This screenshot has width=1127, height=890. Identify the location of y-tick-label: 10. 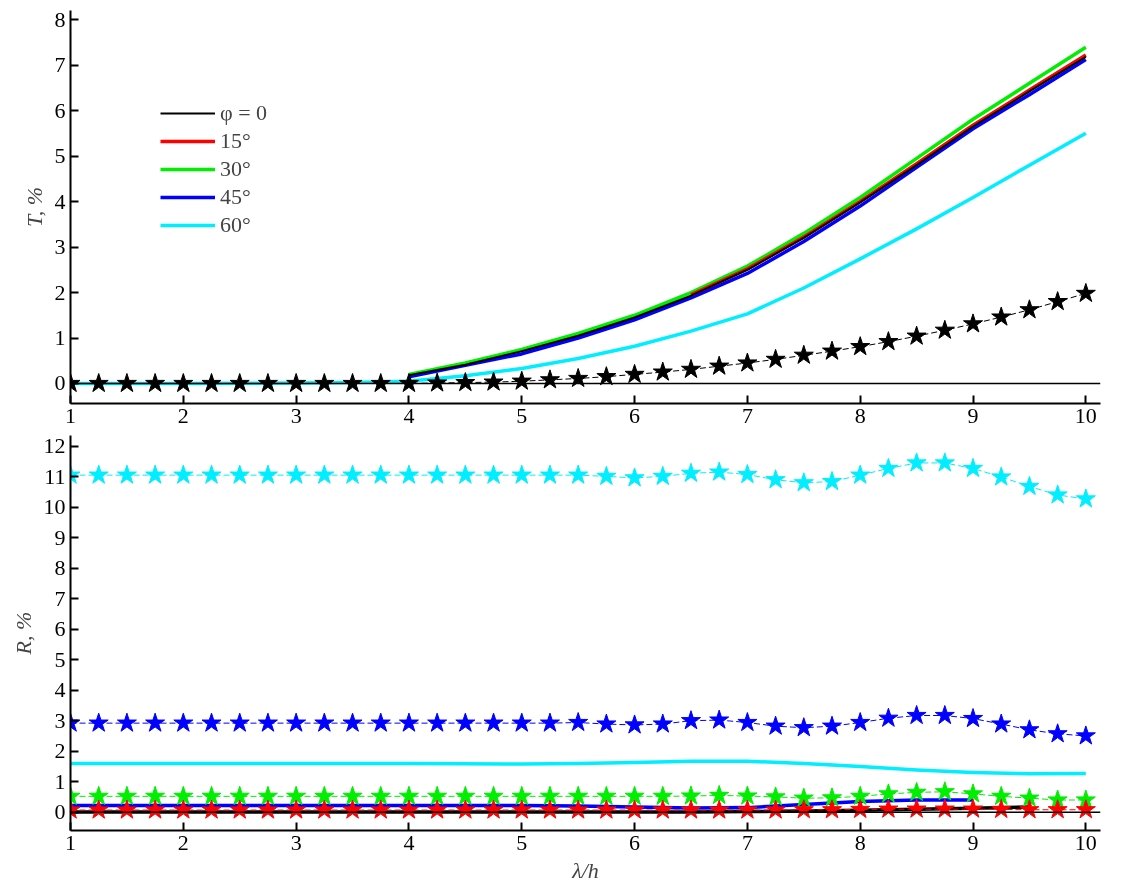
(54, 507).